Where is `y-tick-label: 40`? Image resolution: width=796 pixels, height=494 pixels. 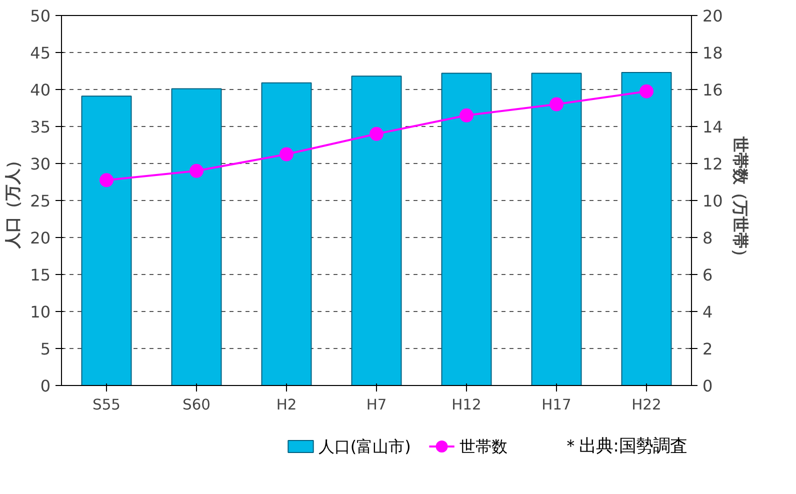 y-tick-label: 40 is located at coordinates (40, 90).